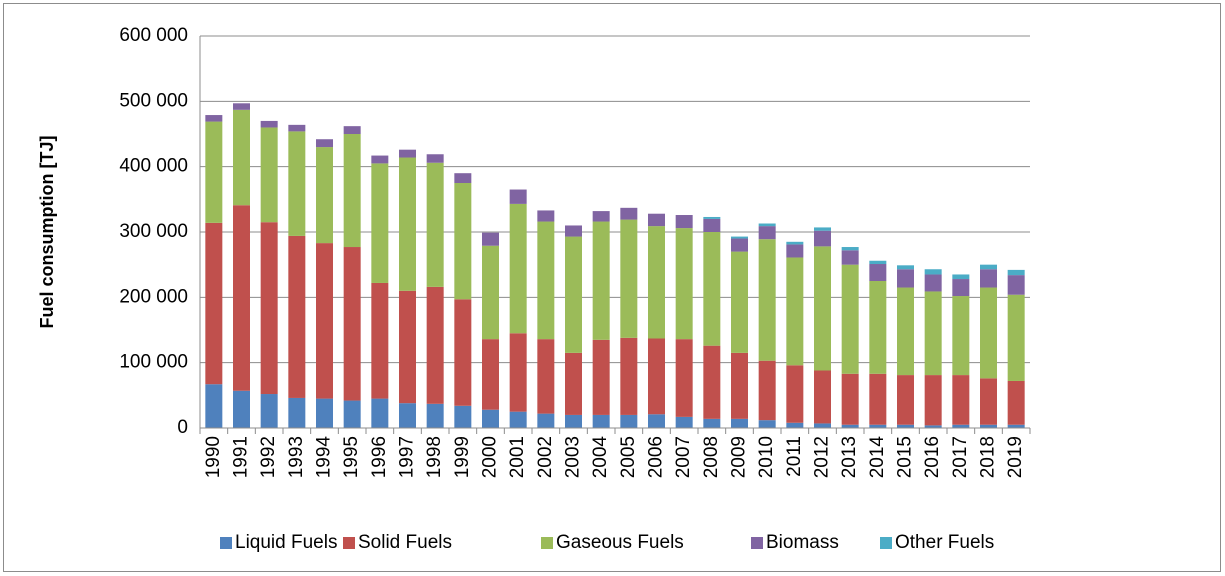 This screenshot has height=576, width=1225. What do you see at coordinates (628, 457) in the screenshot?
I see `x-tick-label: 2005` at bounding box center [628, 457].